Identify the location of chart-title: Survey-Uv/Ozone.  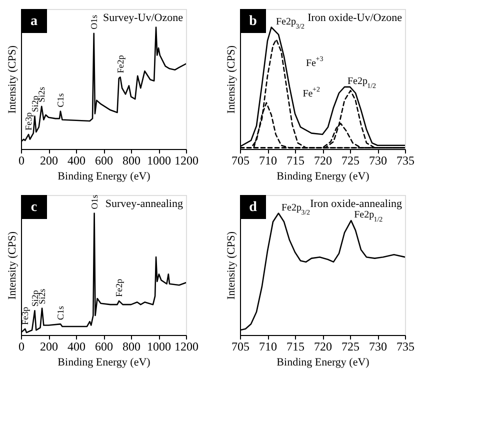
(143, 18).